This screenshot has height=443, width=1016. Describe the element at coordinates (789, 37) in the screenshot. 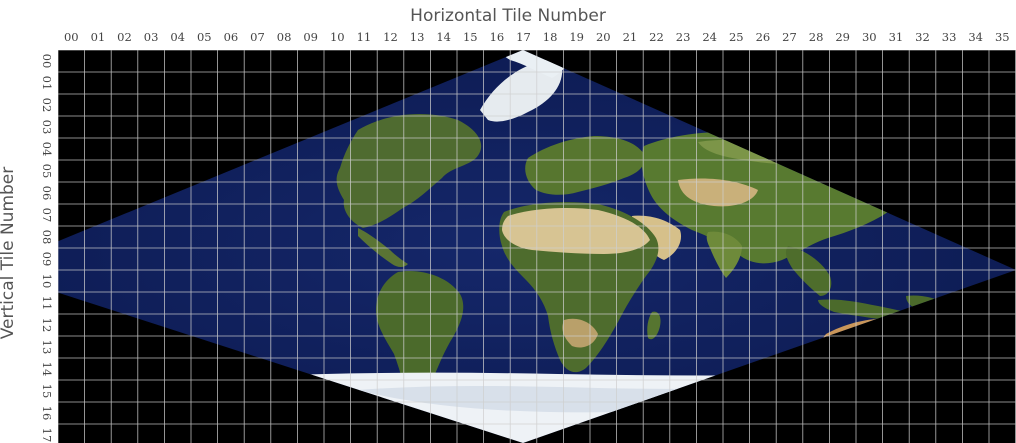

I see `horizontal-tile-label: 27` at that location.